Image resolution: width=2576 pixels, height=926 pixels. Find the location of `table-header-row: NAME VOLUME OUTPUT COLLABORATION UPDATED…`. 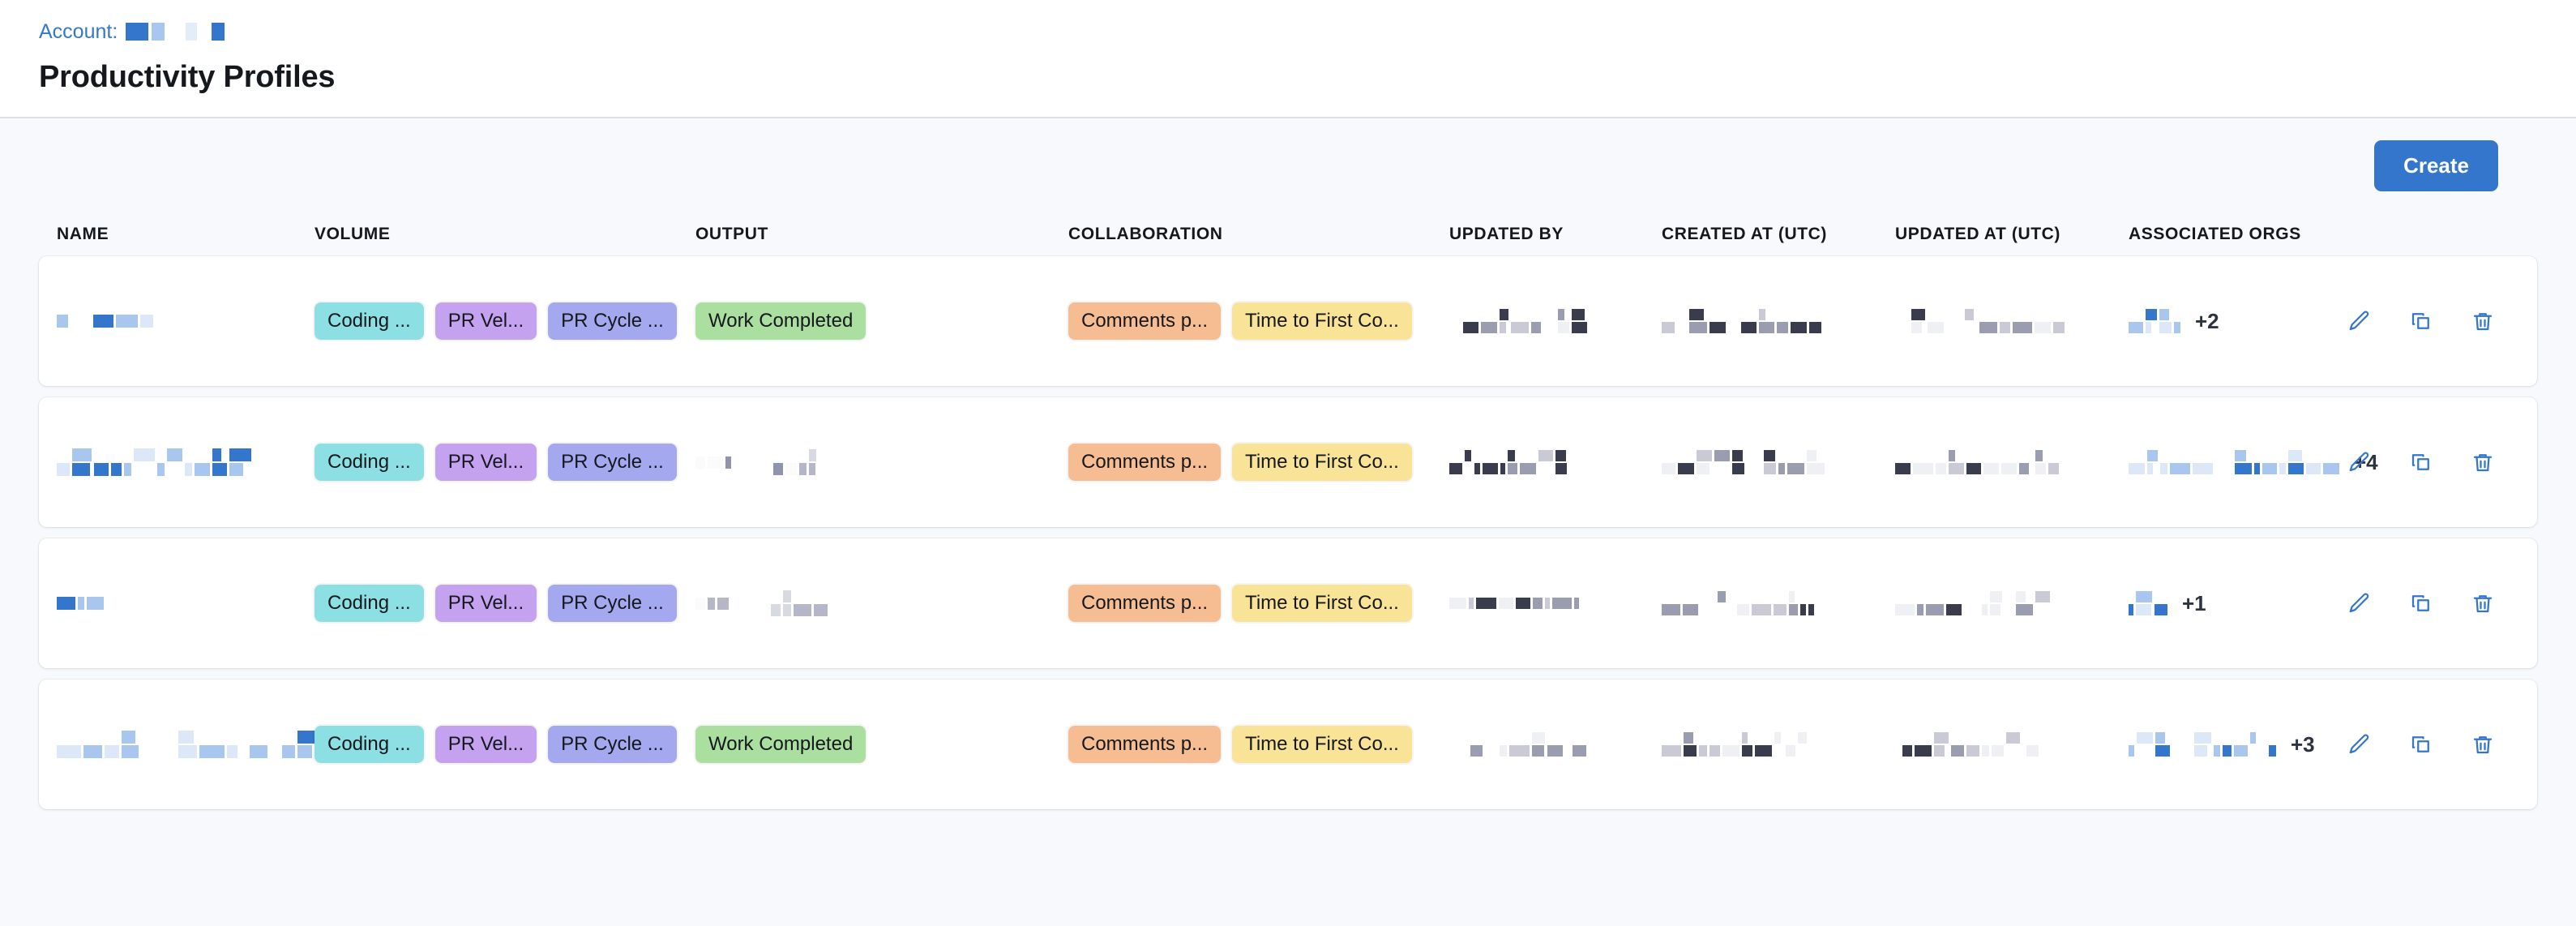

table-header-row: NAME VOLUME OUTPUT COLLABORATION UPDATED… is located at coordinates (1288, 234).